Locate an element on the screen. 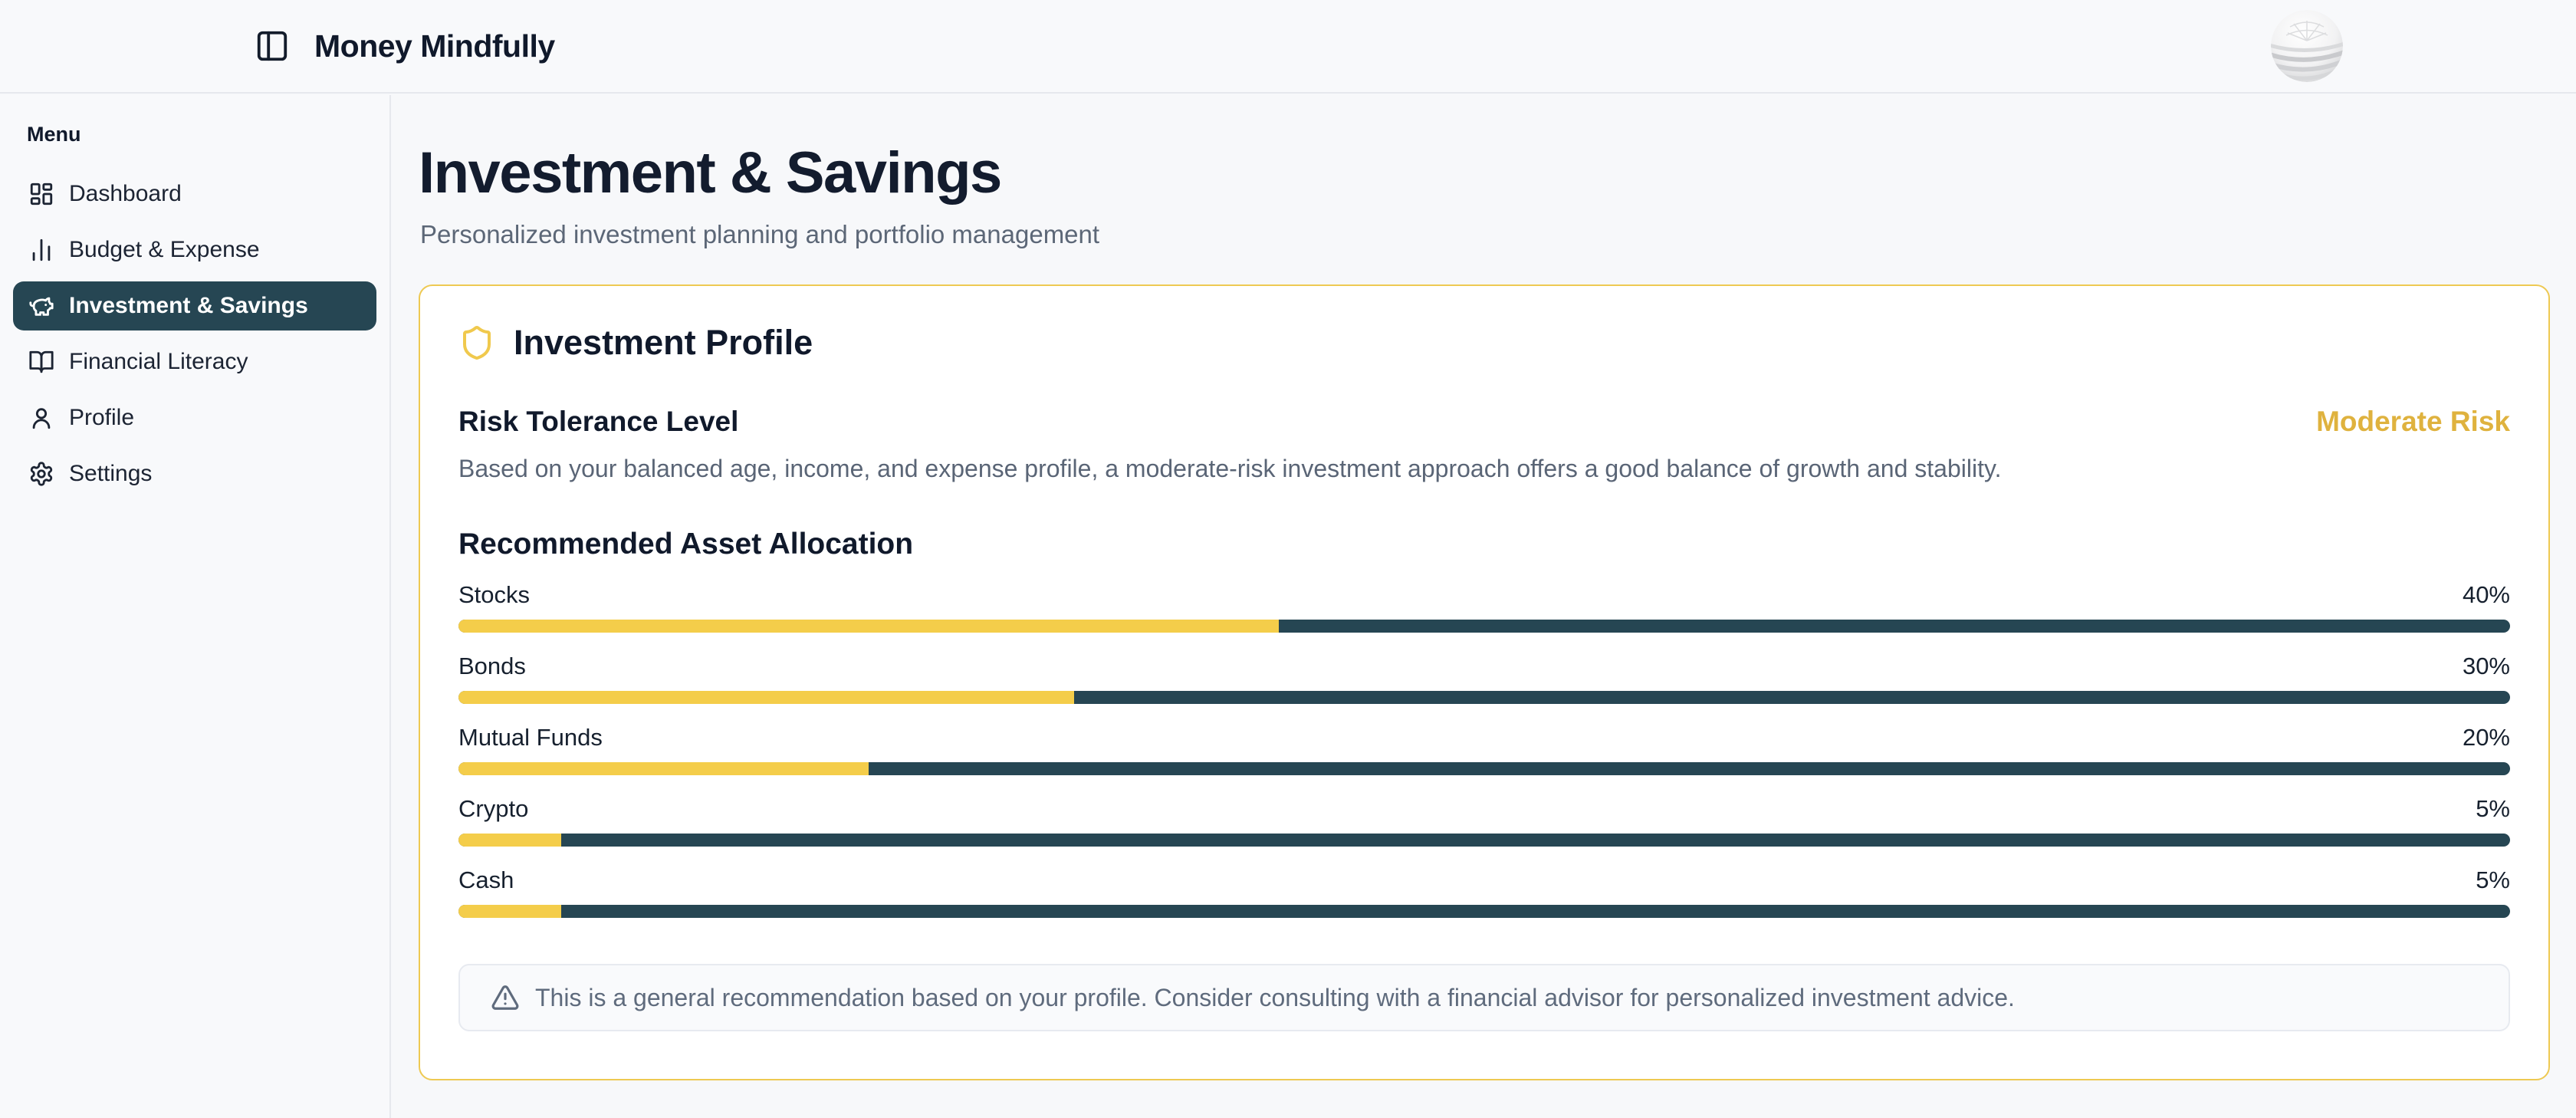 Image resolution: width=2576 pixels, height=1118 pixels. avatar is located at coordinates (2307, 46).